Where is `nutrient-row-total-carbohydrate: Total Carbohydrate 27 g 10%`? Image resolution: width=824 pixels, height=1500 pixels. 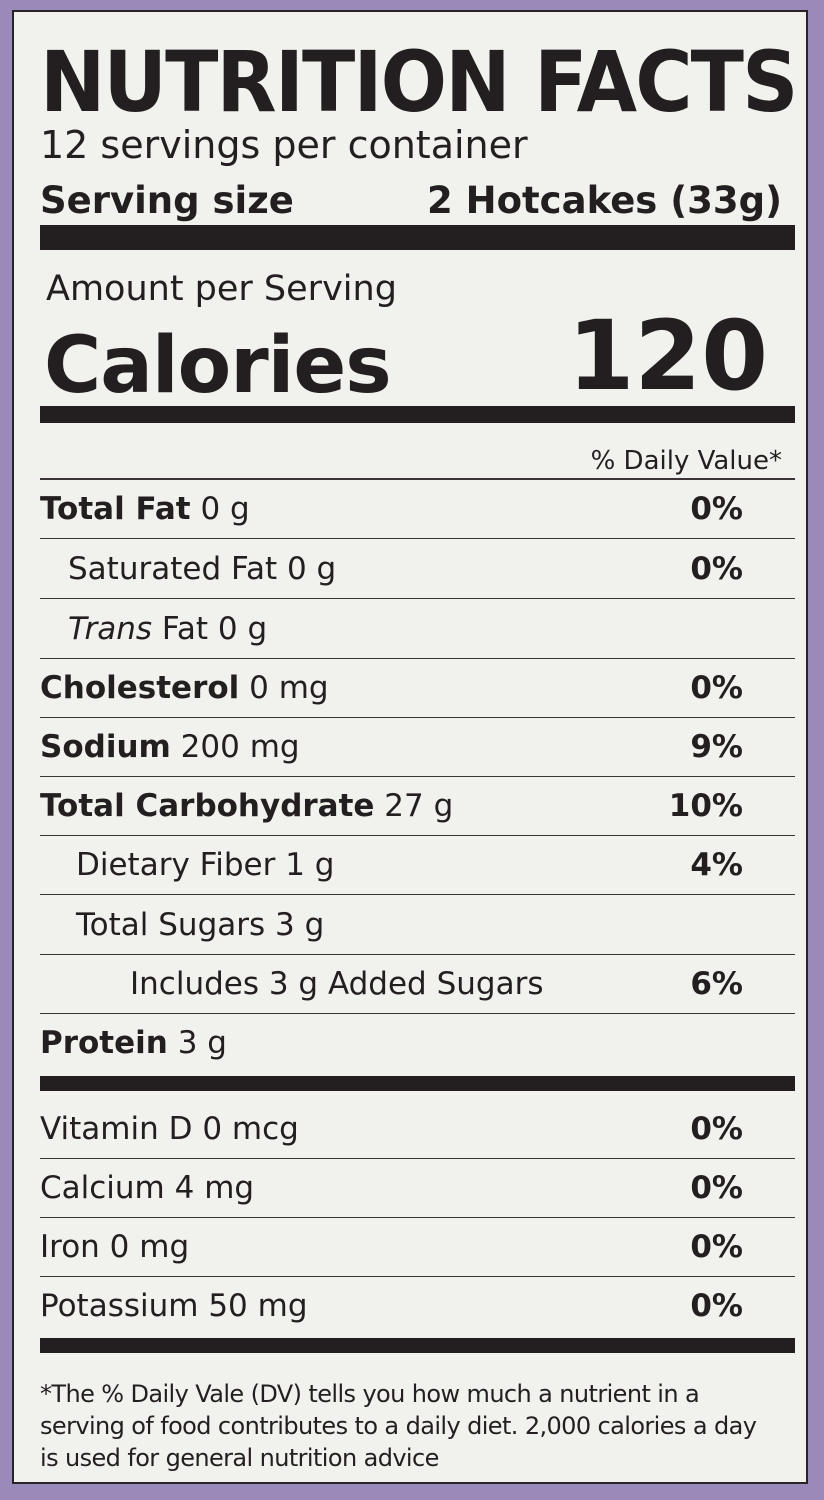 nutrient-row-total-carbohydrate: Total Carbohydrate 27 g 10% is located at coordinates (417, 806).